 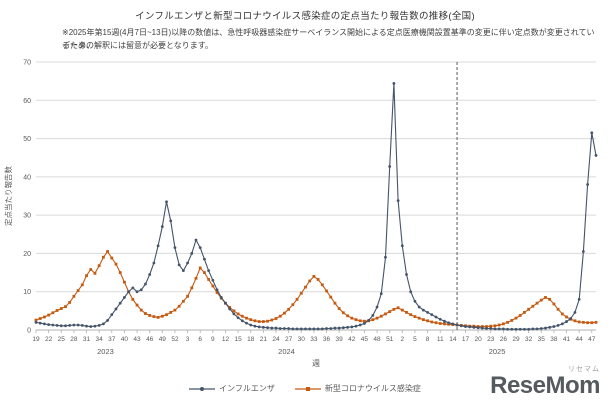 I want to click on svg-text: 14, so click(x=453, y=339).